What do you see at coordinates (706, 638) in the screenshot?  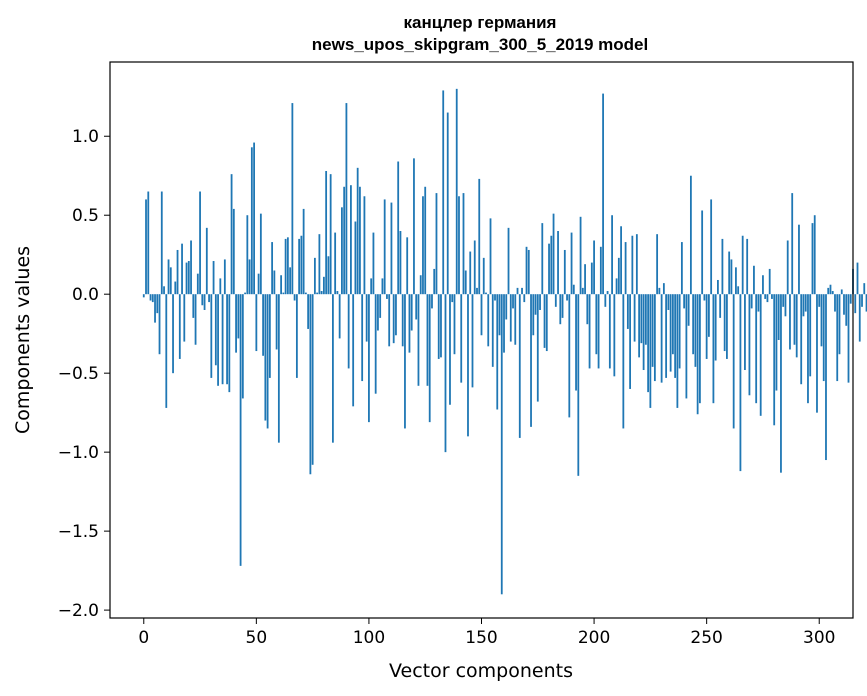 I see `x-tick-label: 250` at bounding box center [706, 638].